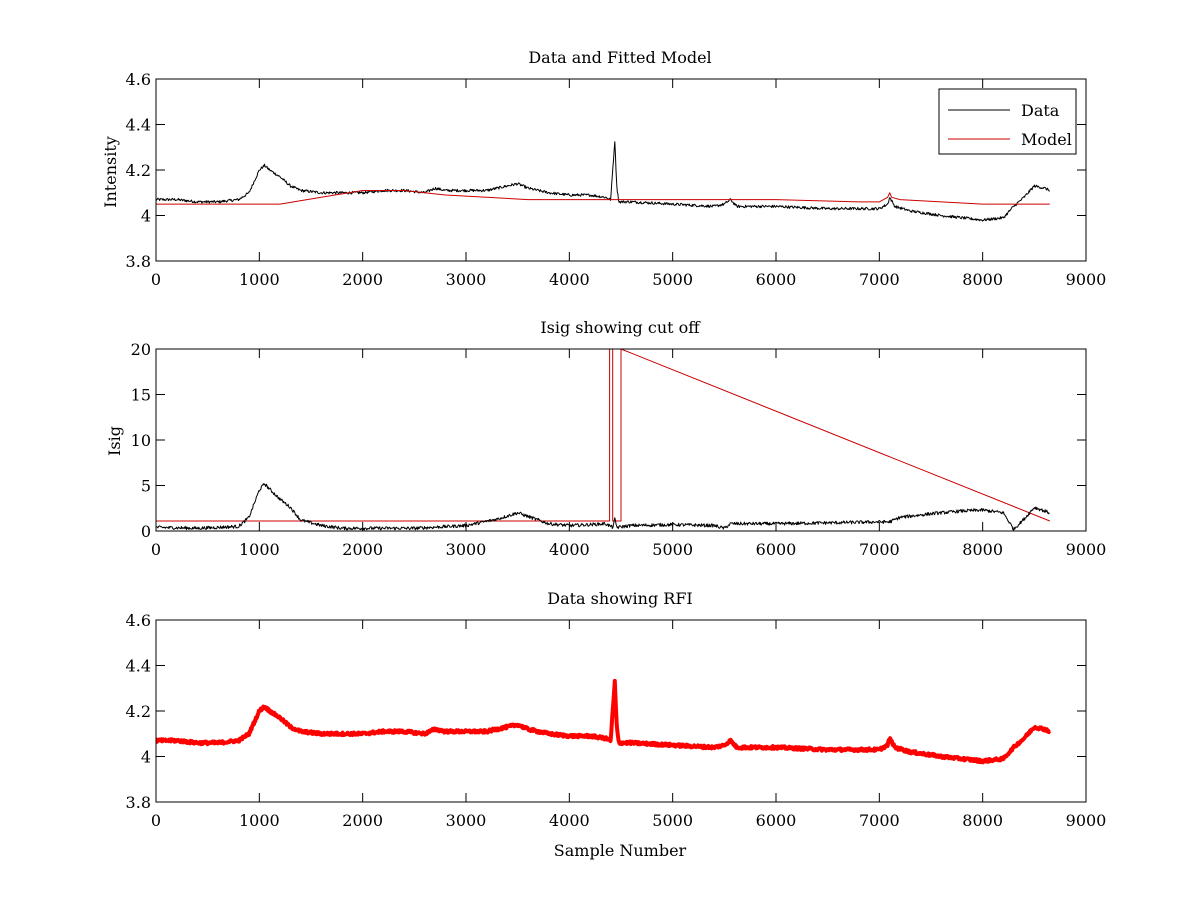 This screenshot has height=900, width=1200. I want to click on panel-2-ytick-label: 5, so click(146, 486).